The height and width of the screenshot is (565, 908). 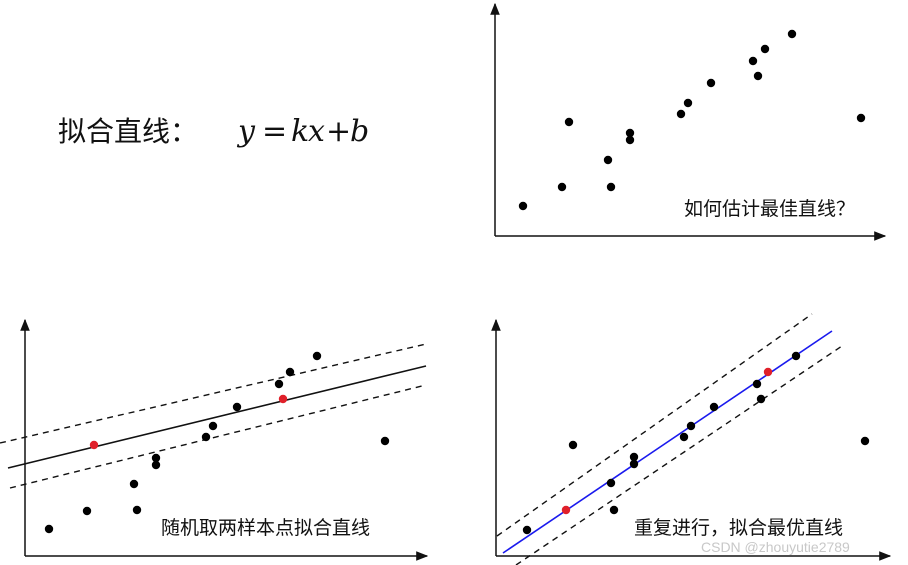 I want to click on panel-caption: 重复进行，拟合最优直线, so click(x=738, y=528).